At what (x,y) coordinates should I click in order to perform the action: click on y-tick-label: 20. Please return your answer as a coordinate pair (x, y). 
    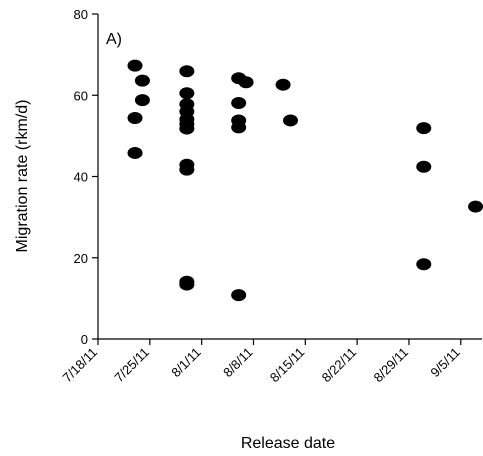
    Looking at the image, I should click on (81, 258).